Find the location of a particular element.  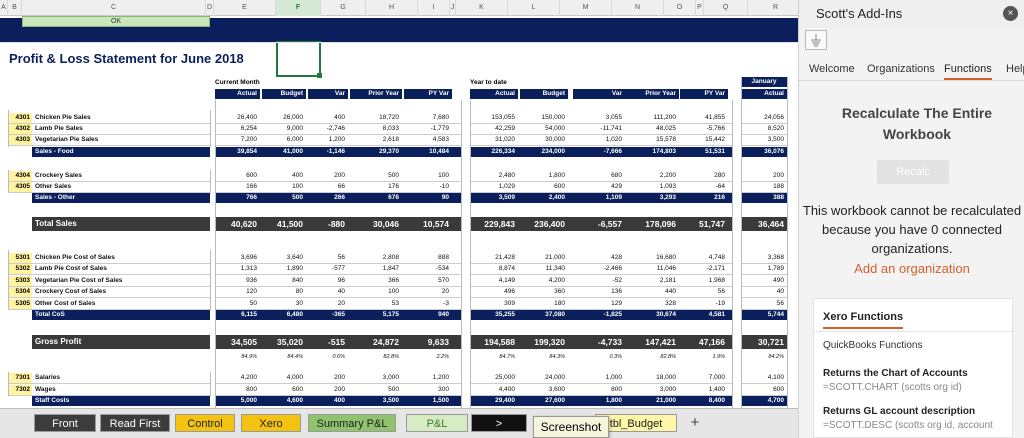

ytd-value: 4,200 is located at coordinates (556, 280).